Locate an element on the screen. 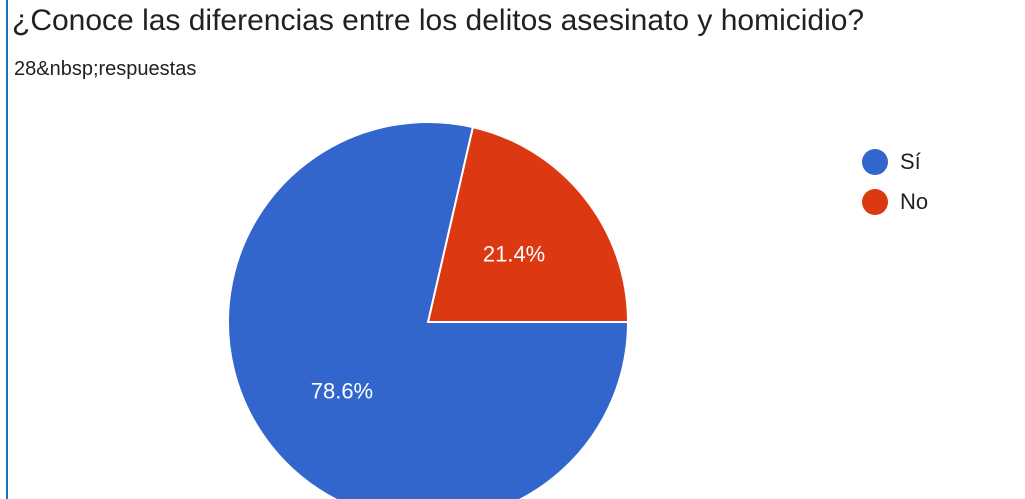 The image size is (1025, 499). legend-item-no: No is located at coordinates (895, 202).